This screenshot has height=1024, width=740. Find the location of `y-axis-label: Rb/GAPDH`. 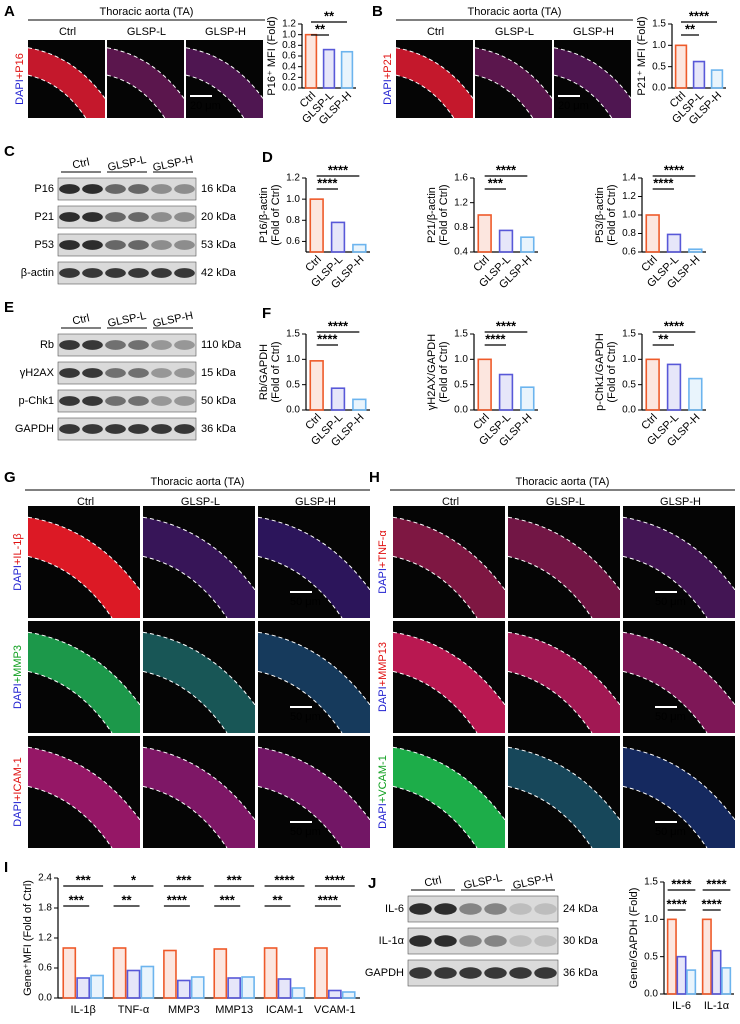

y-axis-label: Rb/GAPDH is located at coordinates (264, 372).